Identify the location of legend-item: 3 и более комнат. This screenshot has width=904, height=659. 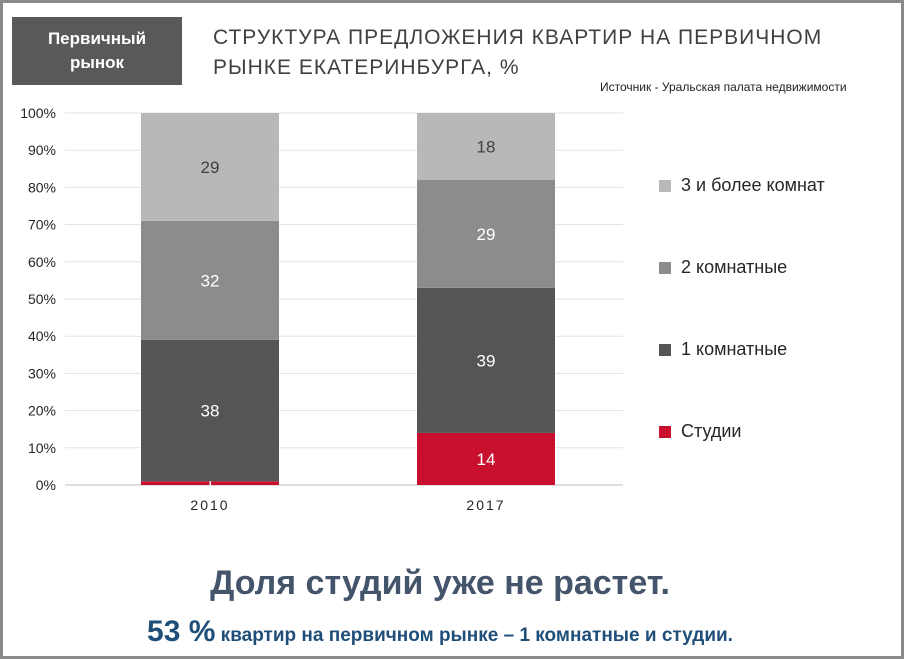
(742, 185).